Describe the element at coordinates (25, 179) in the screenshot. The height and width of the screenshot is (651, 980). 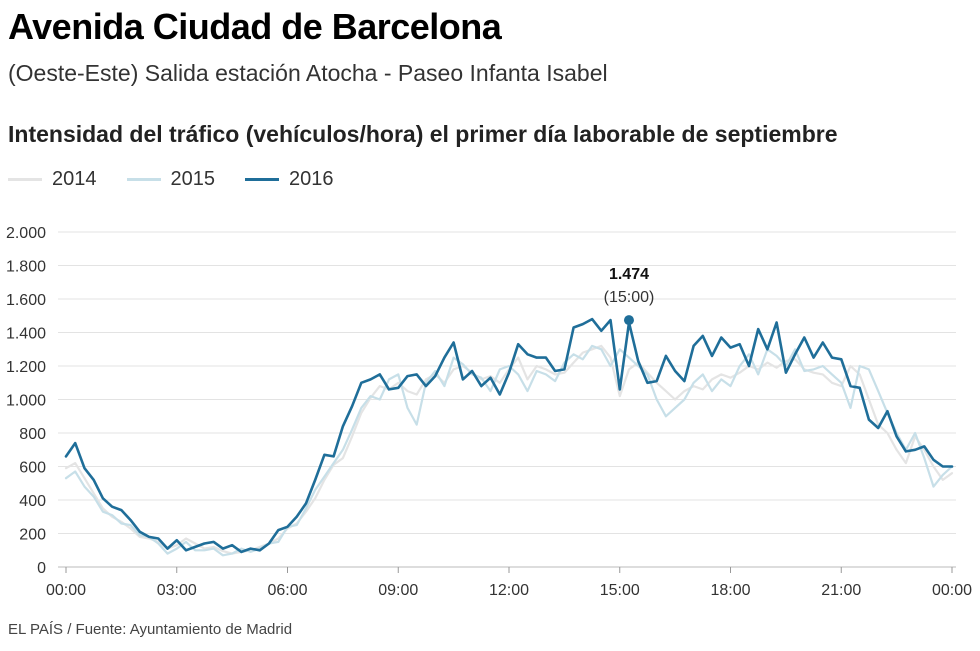
I see `legend-swatch-2014` at that location.